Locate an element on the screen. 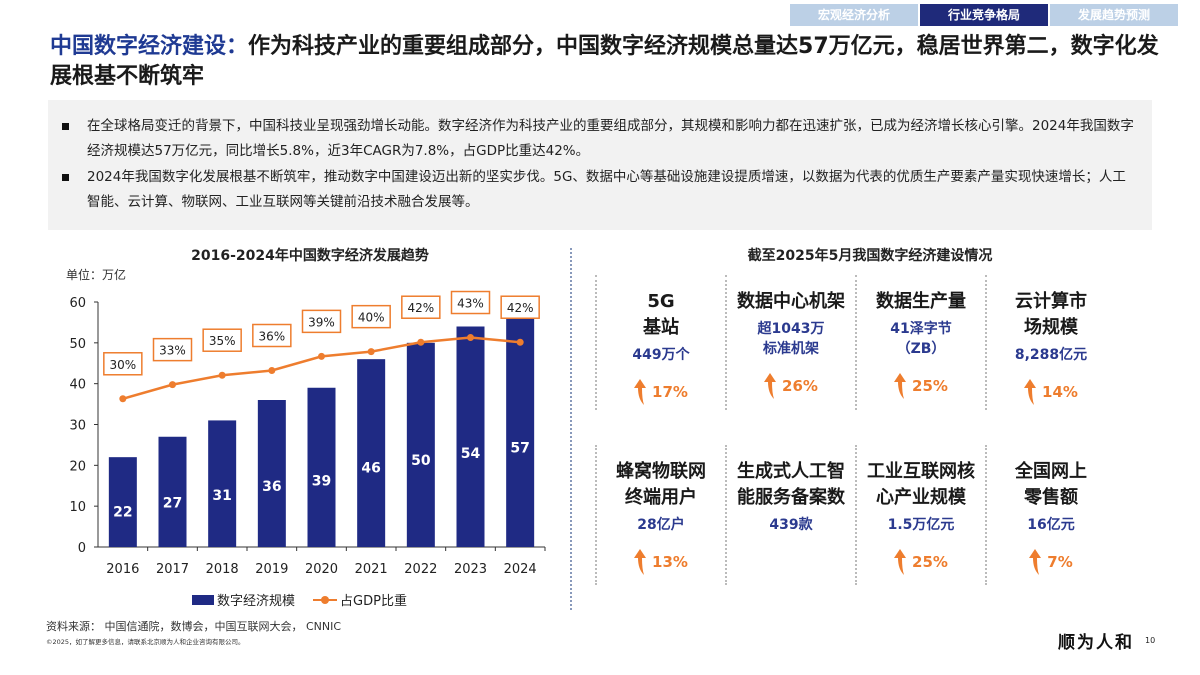 This screenshot has height=675, width=1200. growth-rate: 13% is located at coordinates (670, 562).